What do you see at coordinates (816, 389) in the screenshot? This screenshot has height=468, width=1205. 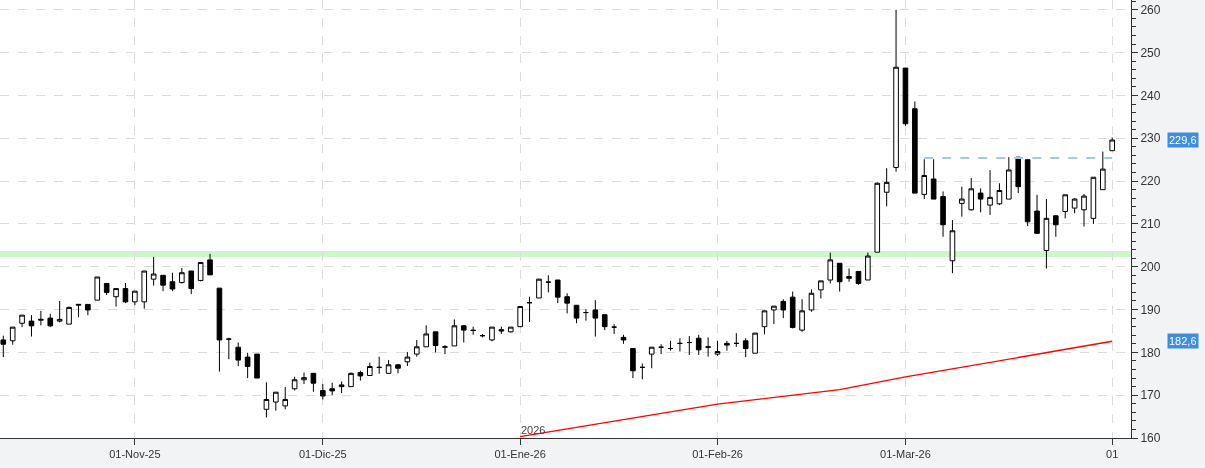 I see `line-series` at bounding box center [816, 389].